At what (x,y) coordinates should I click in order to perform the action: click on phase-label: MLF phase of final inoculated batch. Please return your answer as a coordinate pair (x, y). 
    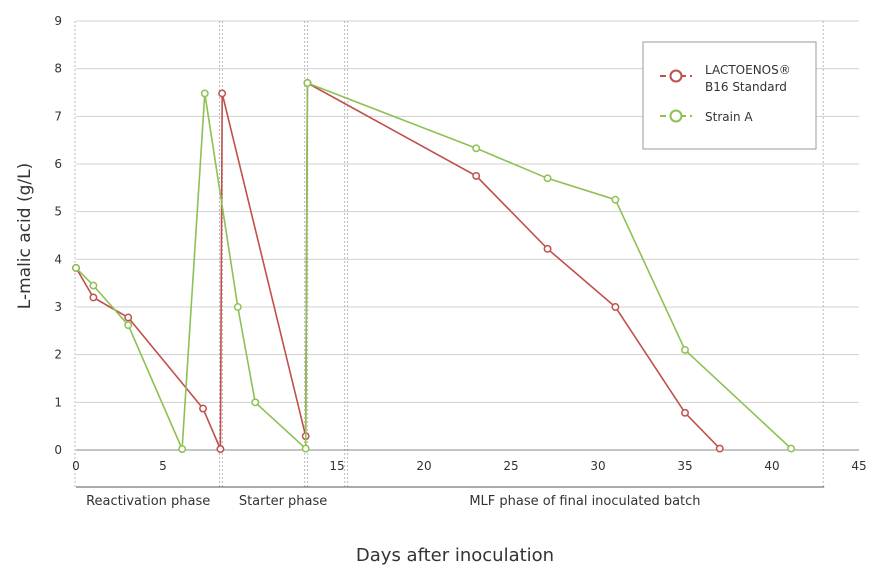
    Looking at the image, I should click on (584, 501).